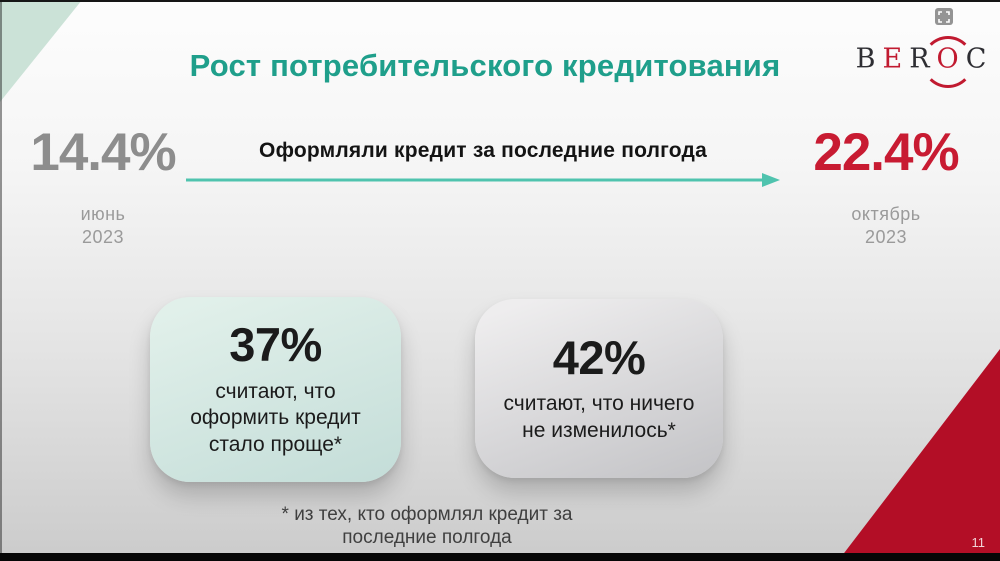 The image size is (1000, 561). I want to click on logo-letter: E, so click(892, 59).